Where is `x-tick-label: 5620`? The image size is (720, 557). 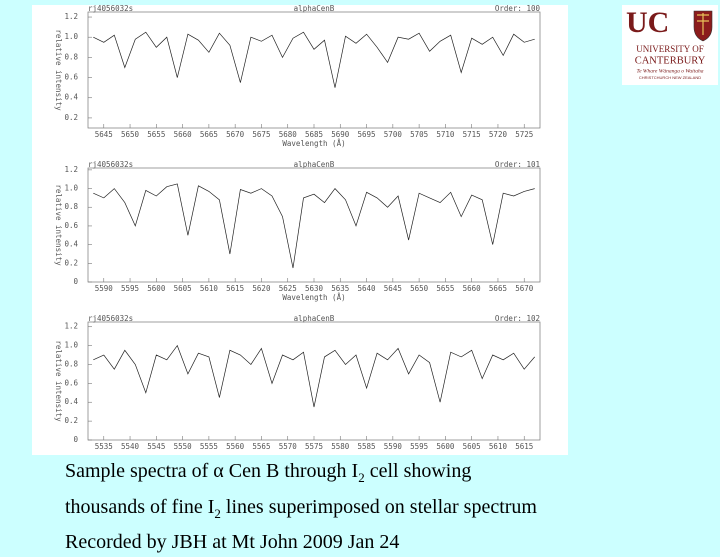
x-tick-label: 5620 is located at coordinates (261, 288).